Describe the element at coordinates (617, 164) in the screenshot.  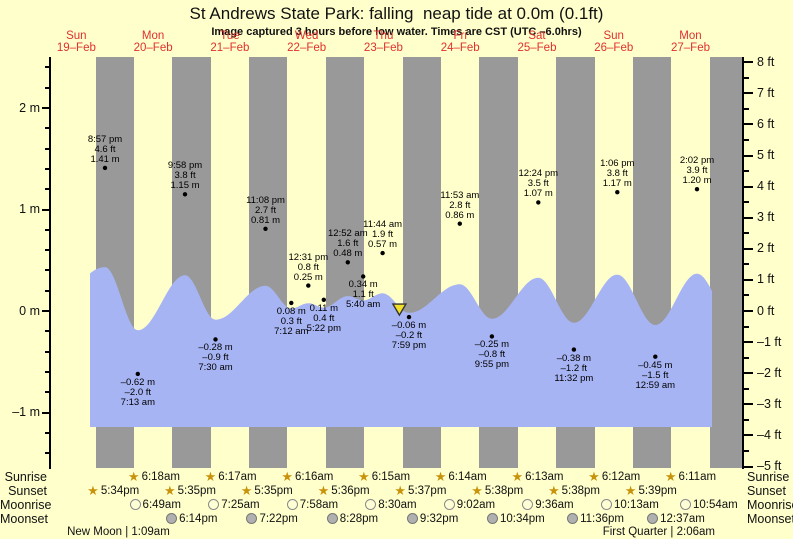
I see `tide-annotation-line: 1:06 pm` at that location.